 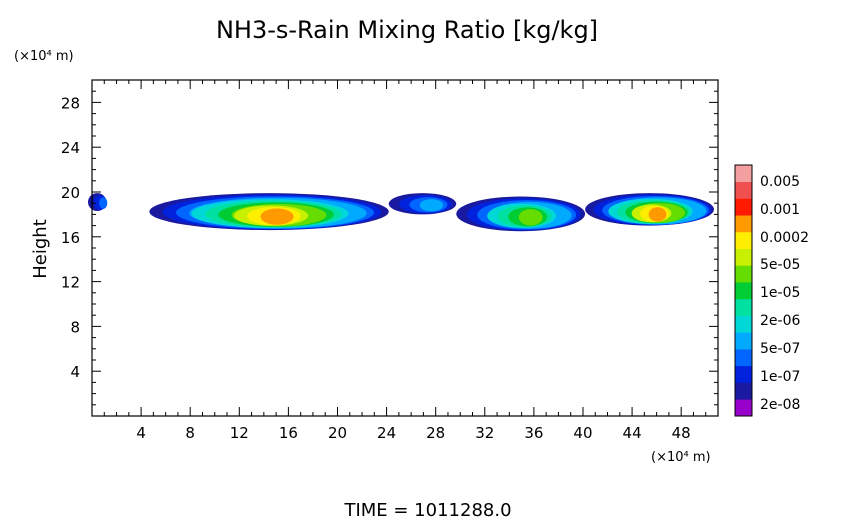 I want to click on x-tick-label: 8, so click(x=190, y=433).